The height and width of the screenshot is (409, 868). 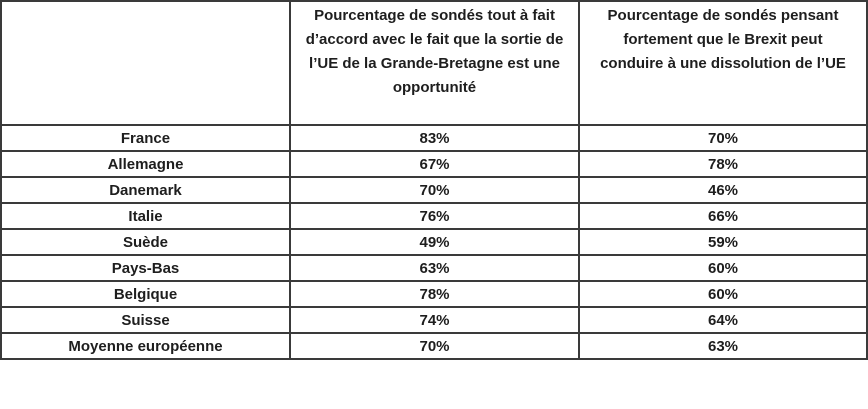 I want to click on country-cell: France, so click(x=145, y=138).